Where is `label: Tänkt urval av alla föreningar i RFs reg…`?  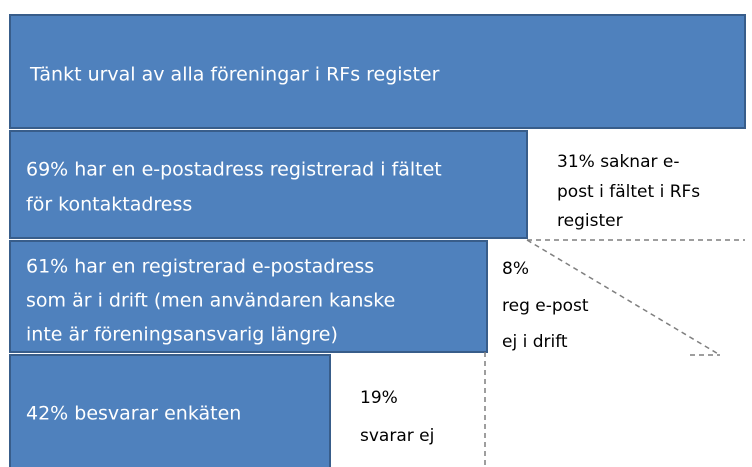 label: Tänkt urval av alla föreningar i RFs reg… is located at coordinates (234, 75).